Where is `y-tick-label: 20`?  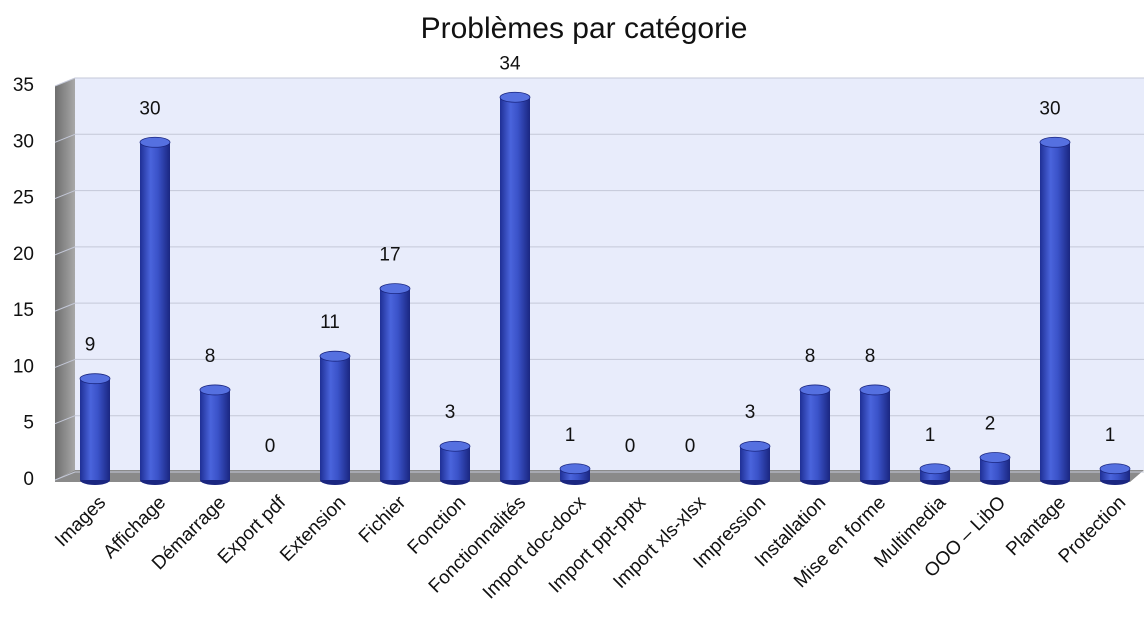
y-tick-label: 20 is located at coordinates (23, 254).